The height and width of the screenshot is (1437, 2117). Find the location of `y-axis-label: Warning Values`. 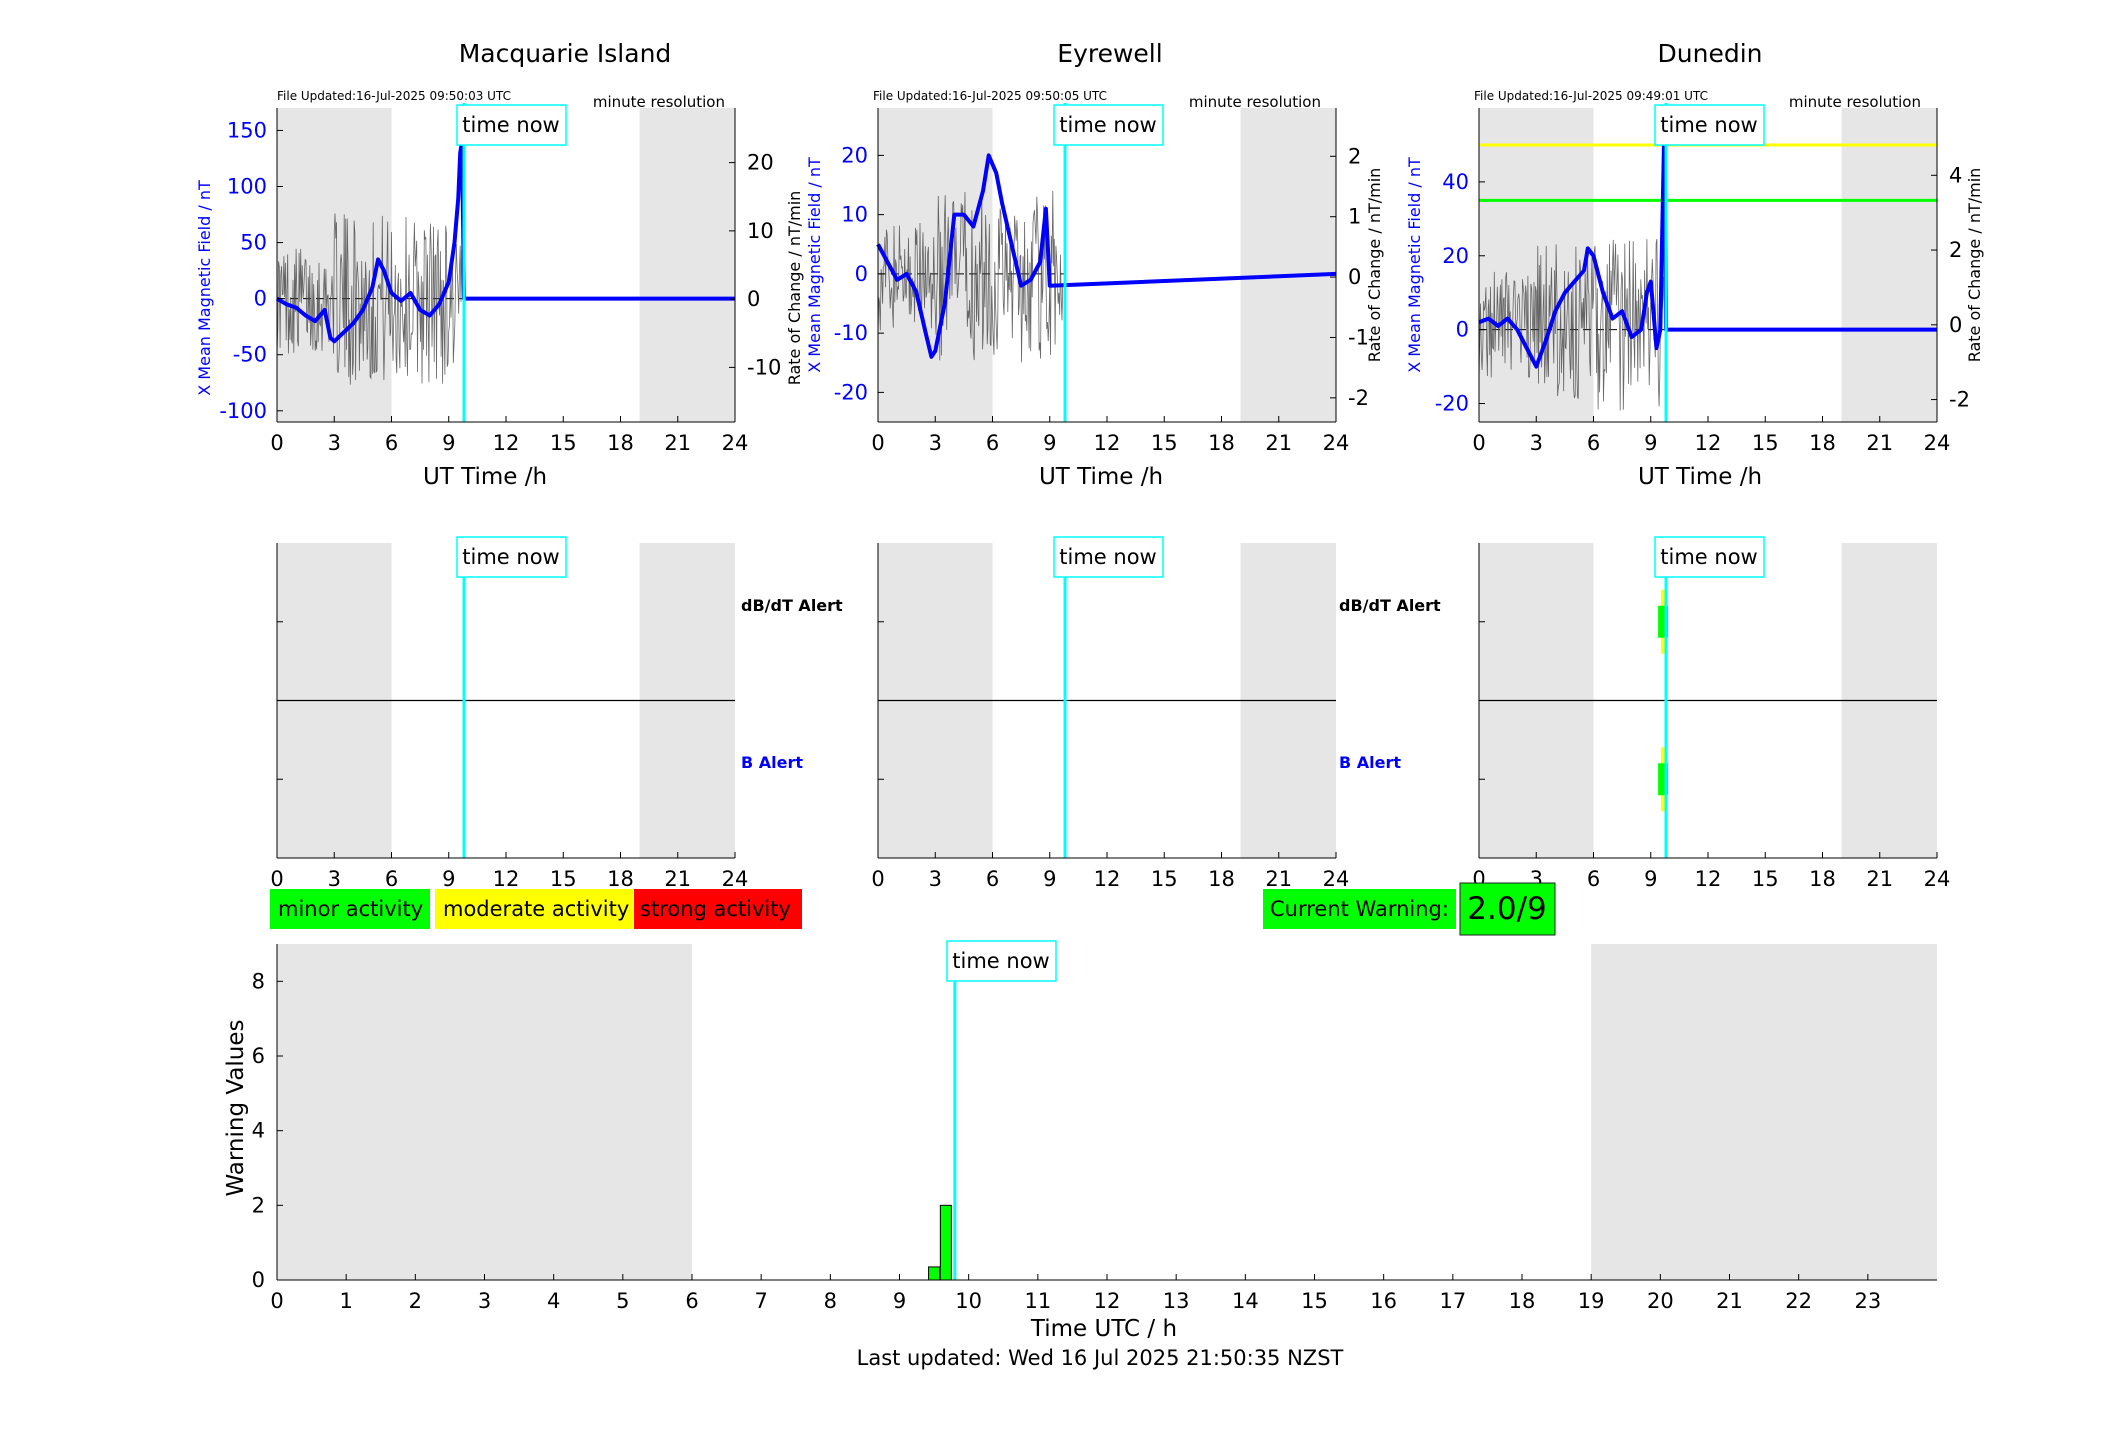

y-axis-label: Warning Values is located at coordinates (236, 1107).